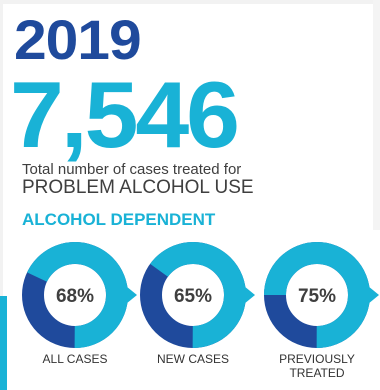 The image size is (380, 390). I want to click on donut-percent-label-1: 68%, so click(75, 296).